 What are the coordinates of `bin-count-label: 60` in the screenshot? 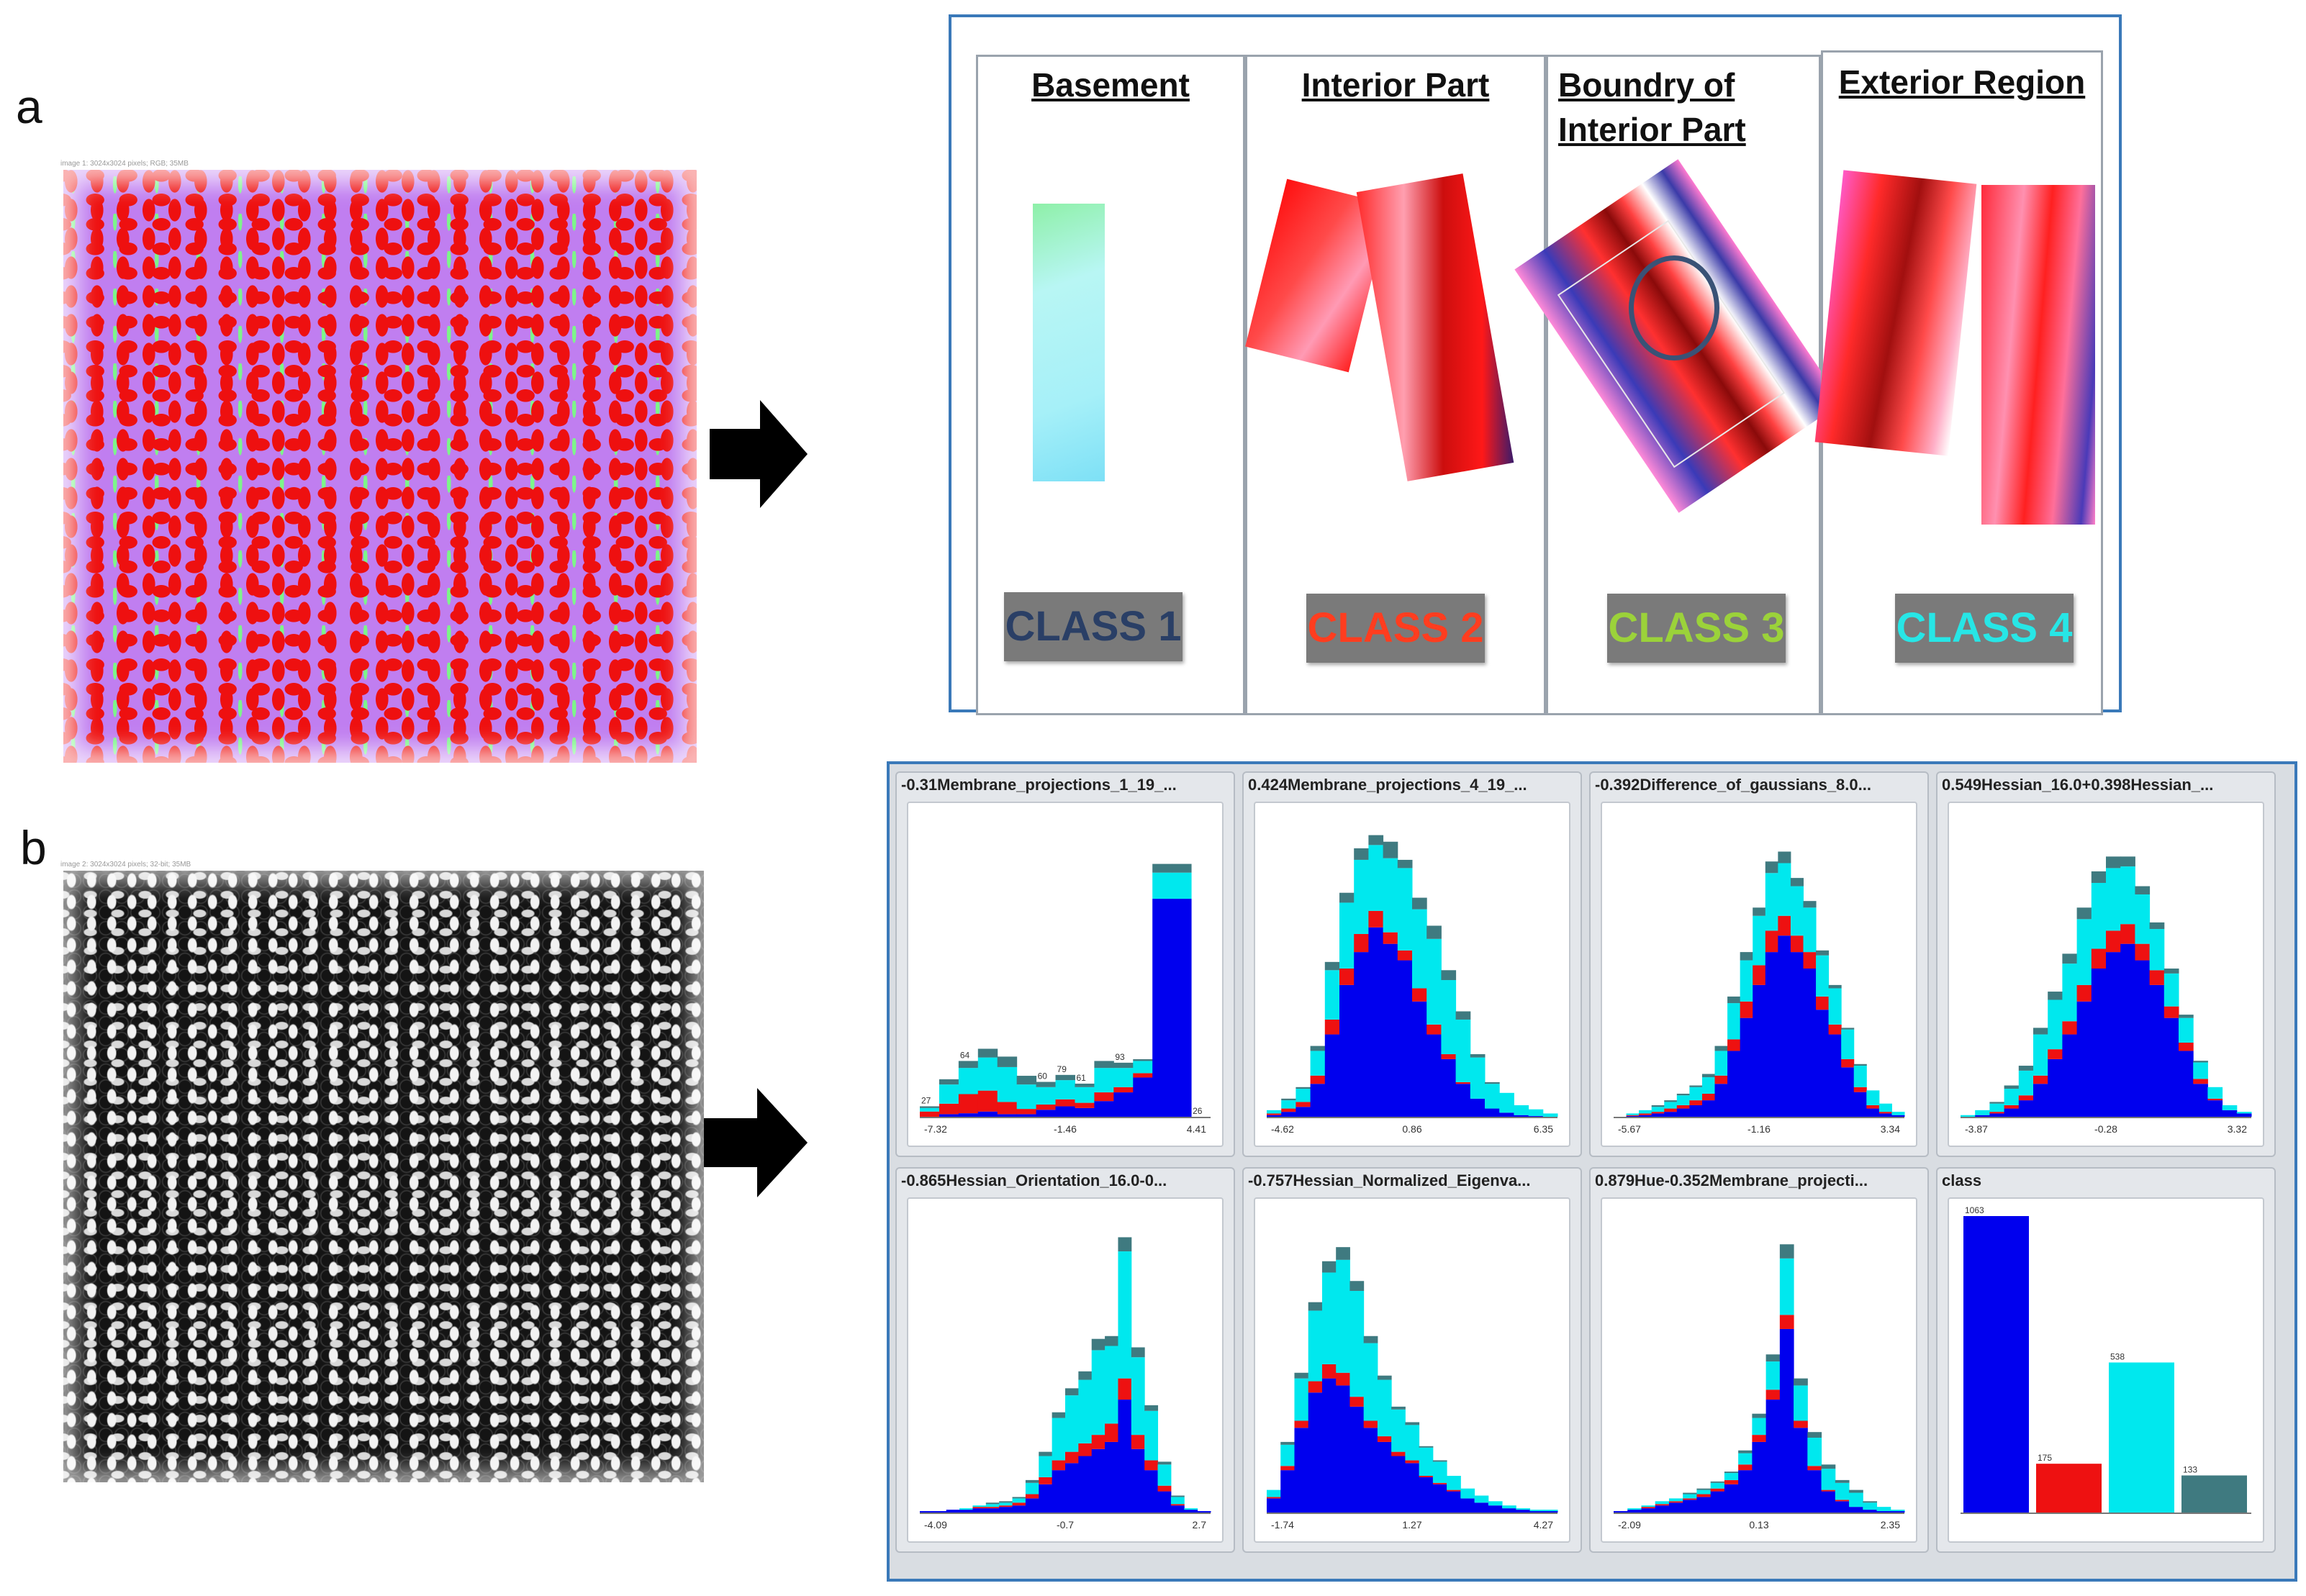 It's located at (1043, 1076).